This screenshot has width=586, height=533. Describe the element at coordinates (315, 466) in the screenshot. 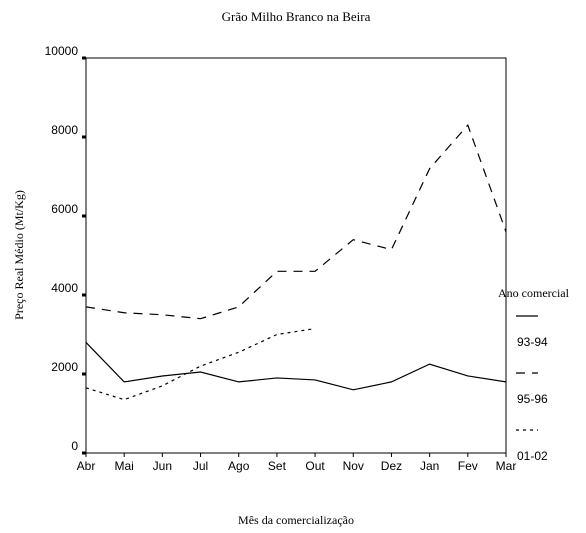

I see `x-tick-label: Out` at that location.